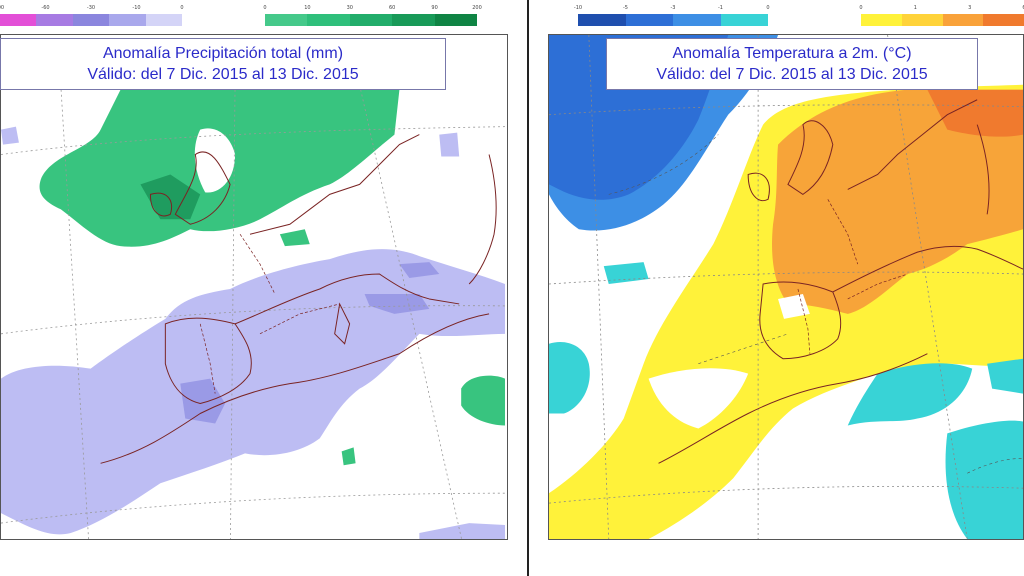 The image size is (1024, 576). I want to click on legend-tick-label: -30, so click(91, 8).